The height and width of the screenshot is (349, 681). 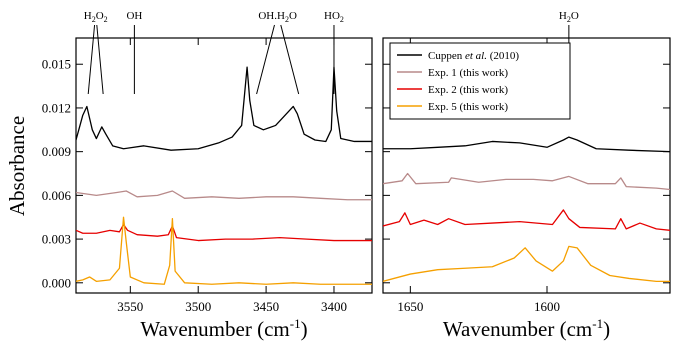 I want to click on y-tick-label: 0.006, so click(x=57, y=195).